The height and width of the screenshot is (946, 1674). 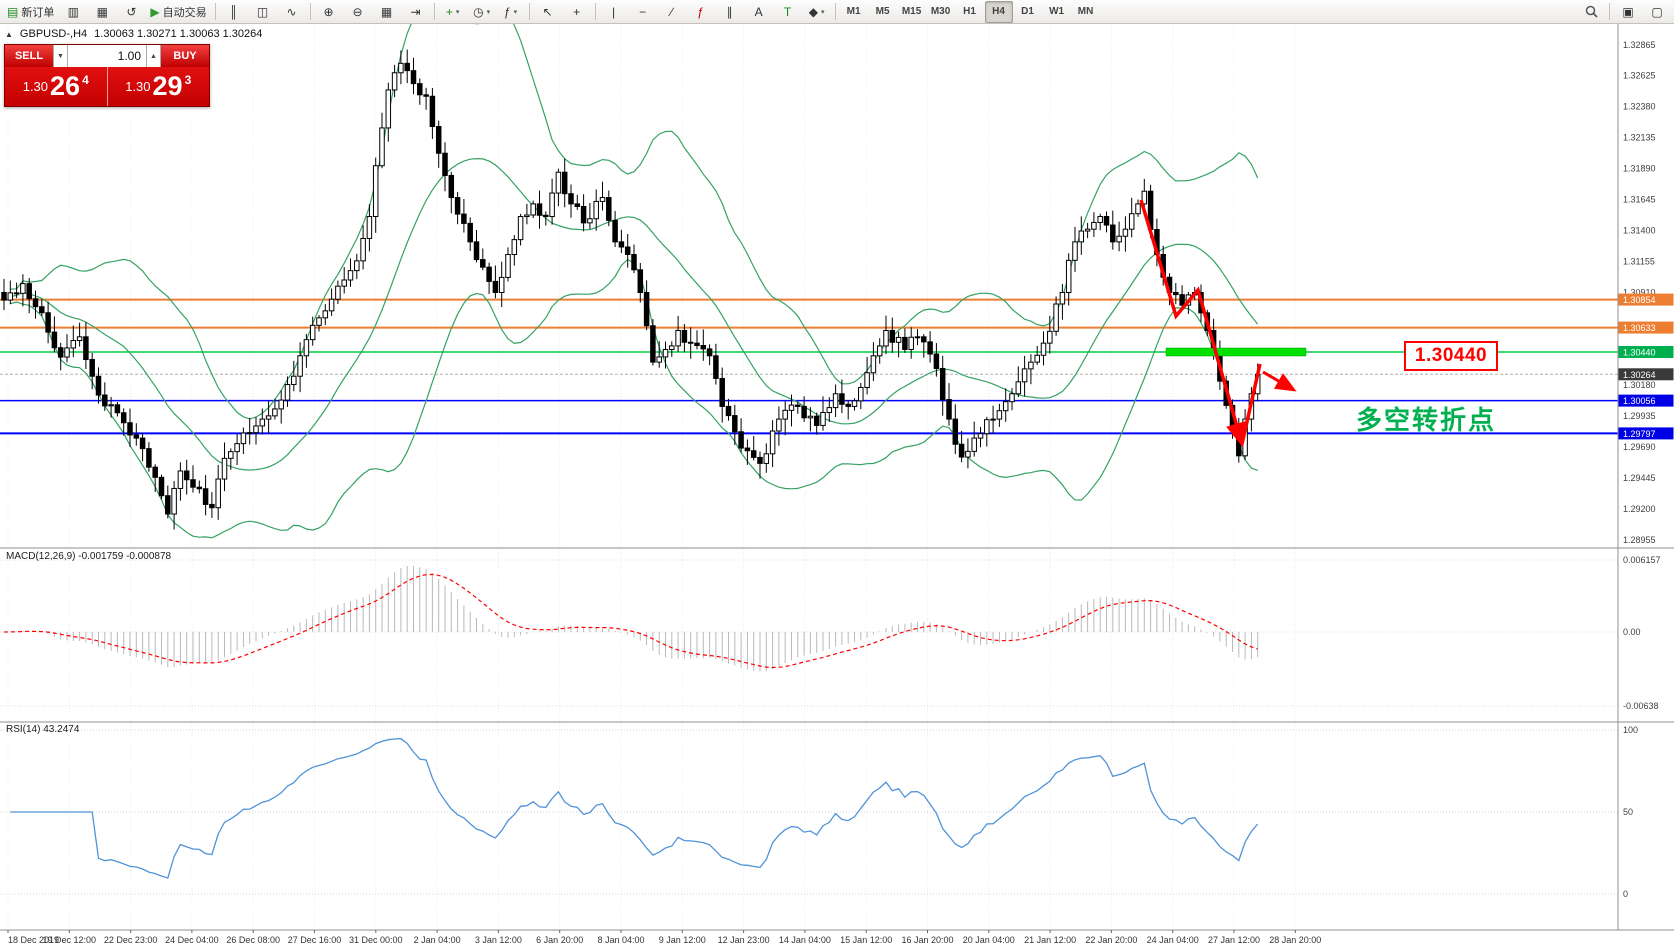 I want to click on zoom-in-button: ⊕, so click(x=329, y=12).